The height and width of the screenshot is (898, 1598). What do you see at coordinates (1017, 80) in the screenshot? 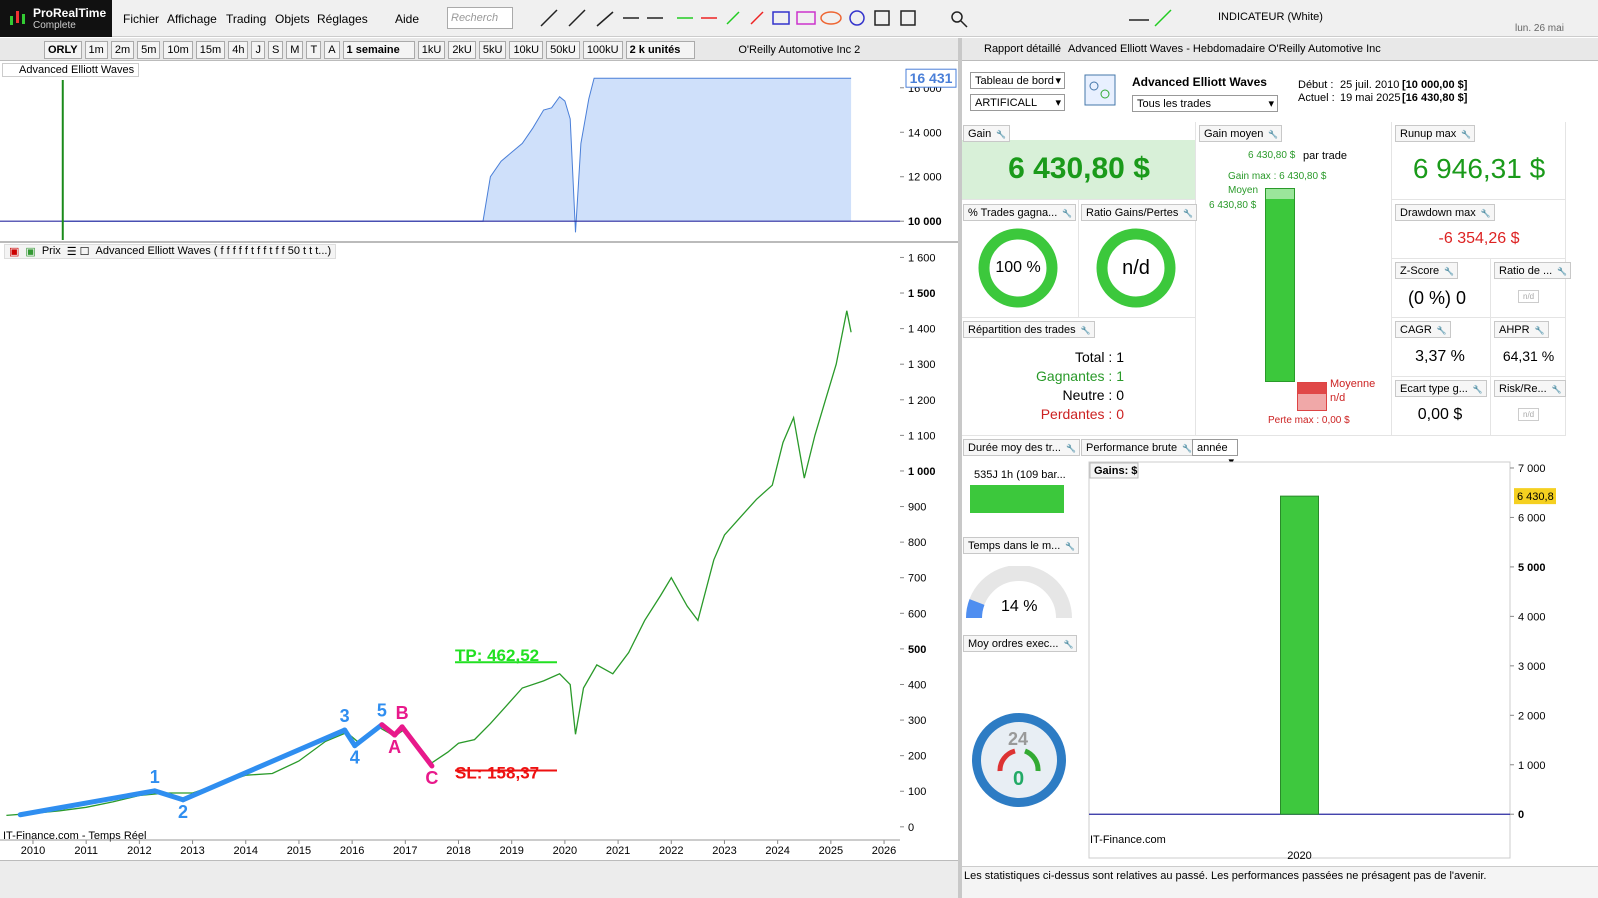
I see `dashboard-select: Tableau de bord` at bounding box center [1017, 80].